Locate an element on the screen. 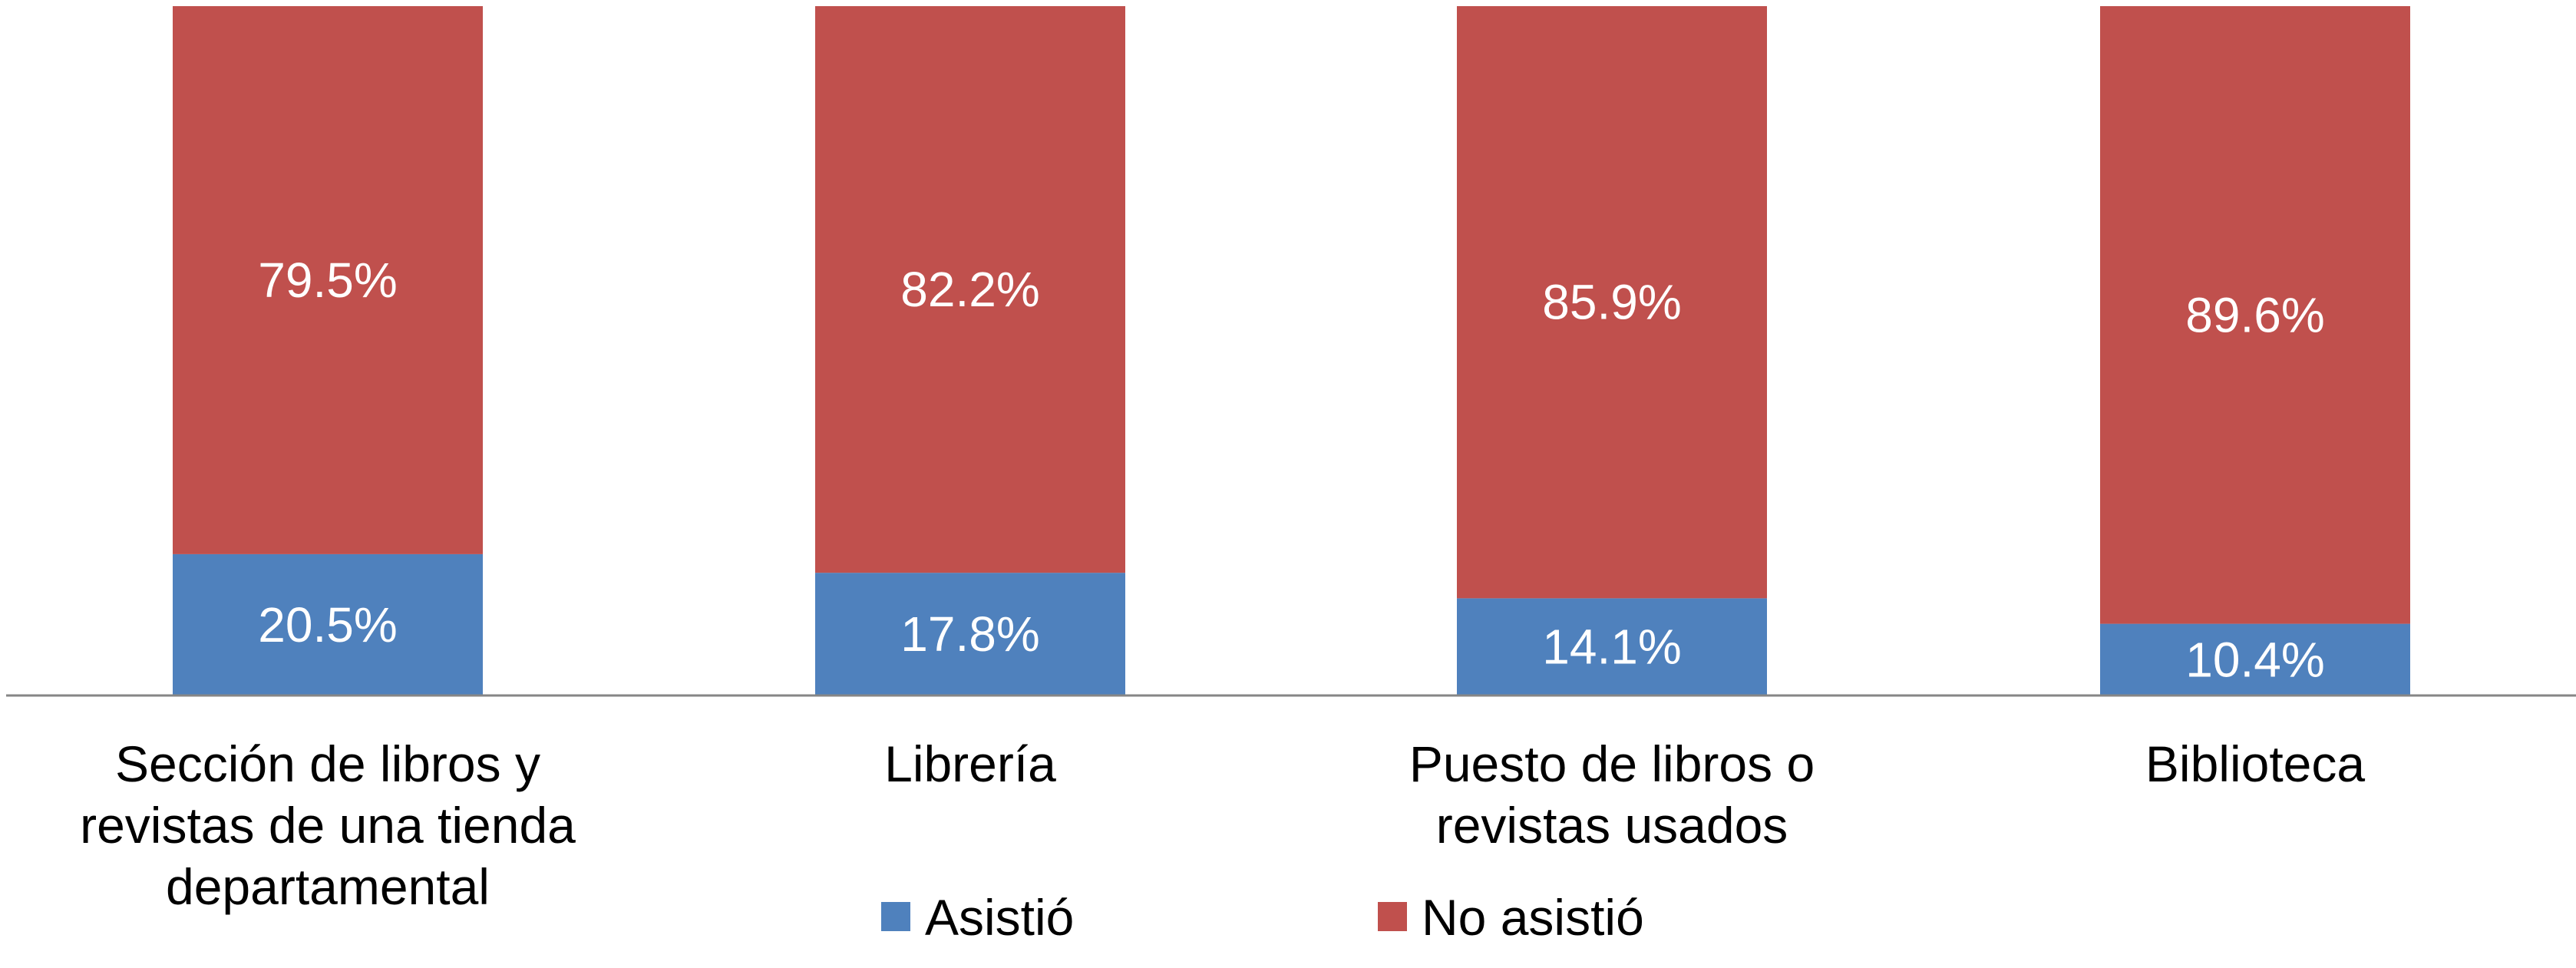 The height and width of the screenshot is (968, 2576). legend-swatch-no-asistio is located at coordinates (1392, 917).